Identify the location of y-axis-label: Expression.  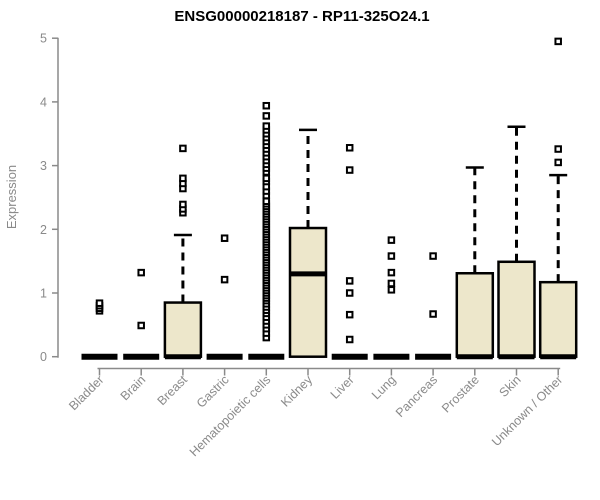
(11, 197).